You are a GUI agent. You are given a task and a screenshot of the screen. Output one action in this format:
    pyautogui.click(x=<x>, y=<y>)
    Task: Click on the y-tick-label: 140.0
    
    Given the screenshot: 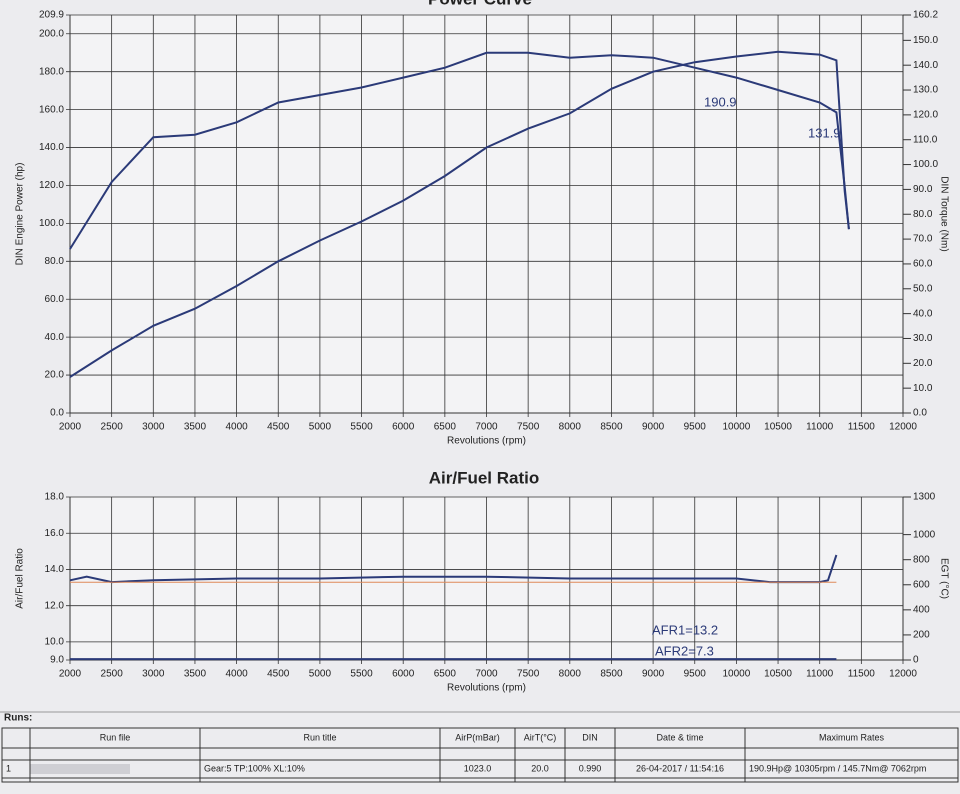 What is the action you would take?
    pyautogui.click(x=51, y=147)
    